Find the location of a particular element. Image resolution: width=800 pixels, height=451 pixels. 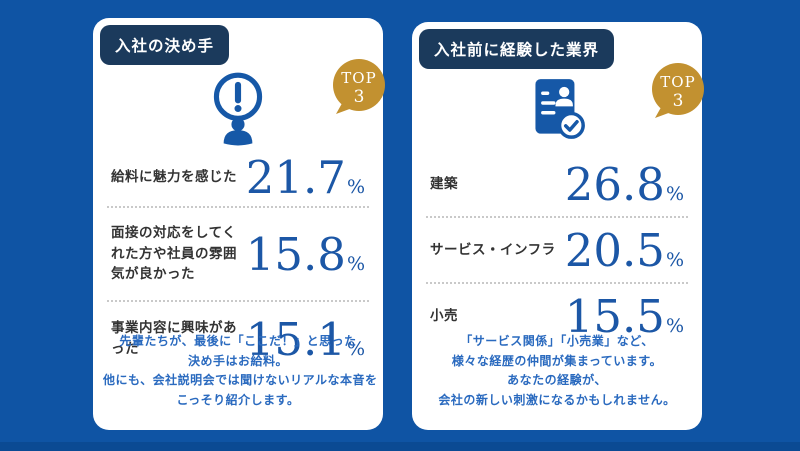

item-label: 小売 is located at coordinates (444, 315).